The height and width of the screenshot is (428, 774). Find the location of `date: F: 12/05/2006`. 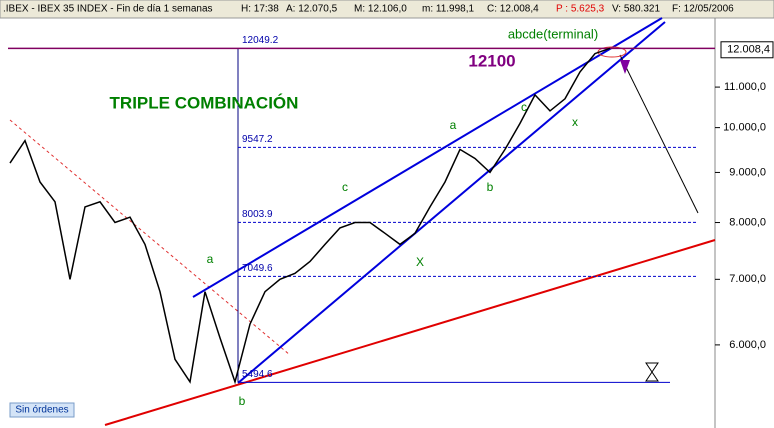

date: F: 12/05/2006 is located at coordinates (703, 9).